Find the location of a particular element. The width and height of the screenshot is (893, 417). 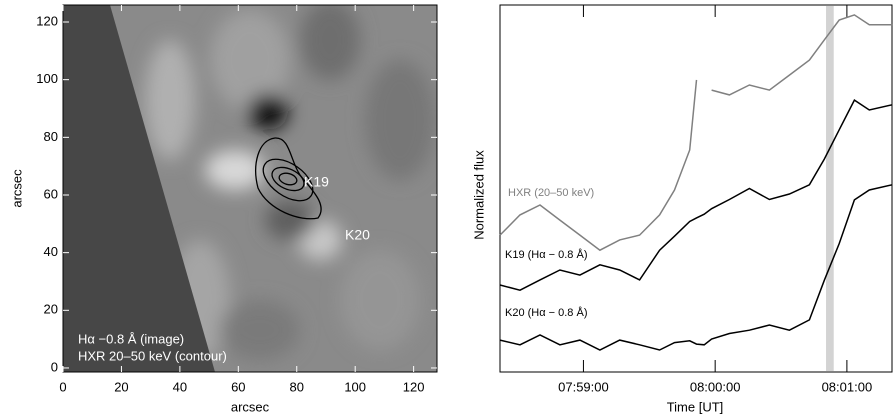

annotation: Hα −0.8 Å (image) is located at coordinates (131, 338).